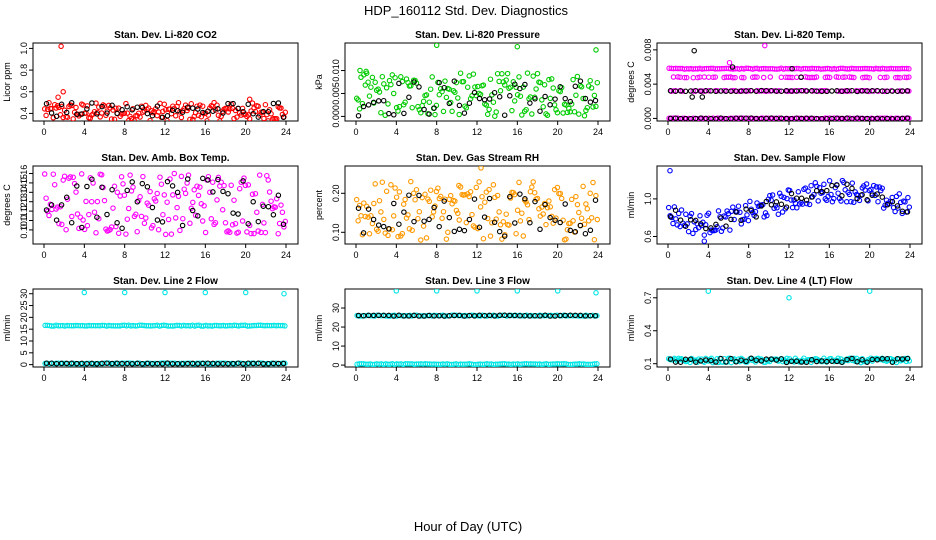 The width and height of the screenshot is (936, 540). I want to click on x-tick-label: 12, so click(477, 132).